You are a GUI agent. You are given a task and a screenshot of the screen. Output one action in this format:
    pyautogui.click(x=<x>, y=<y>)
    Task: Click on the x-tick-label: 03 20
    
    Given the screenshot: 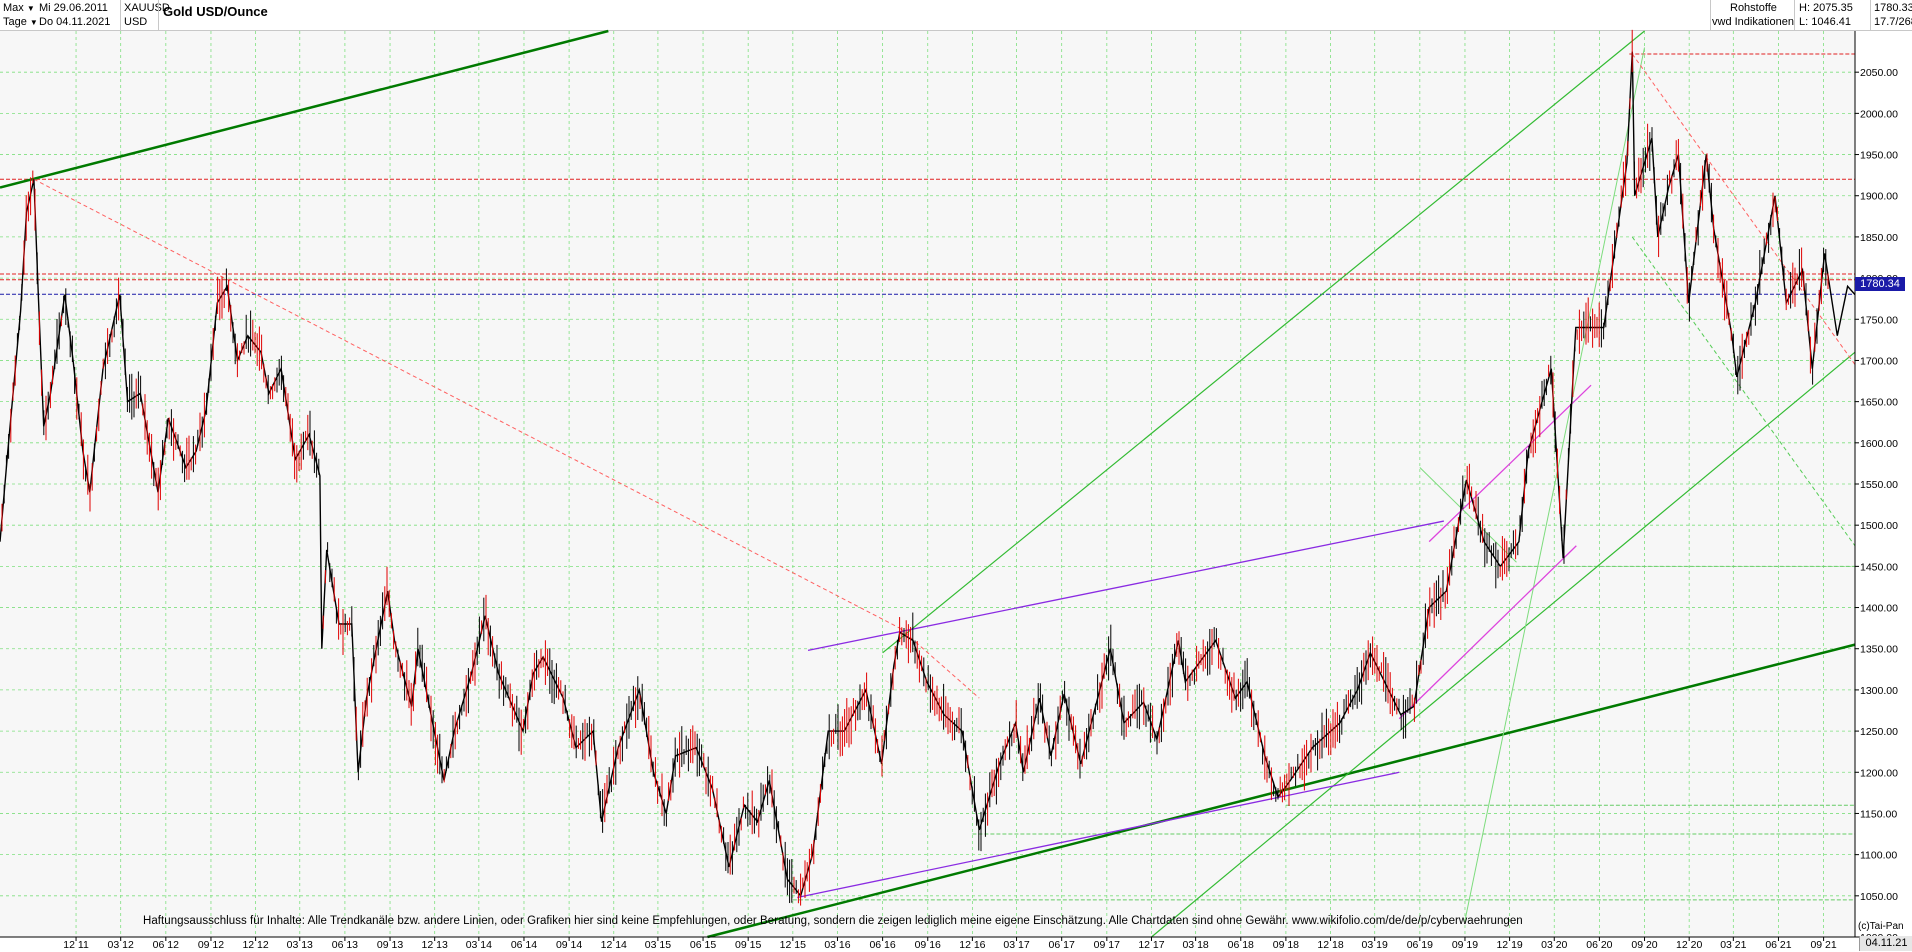 What is the action you would take?
    pyautogui.click(x=1554, y=945)
    